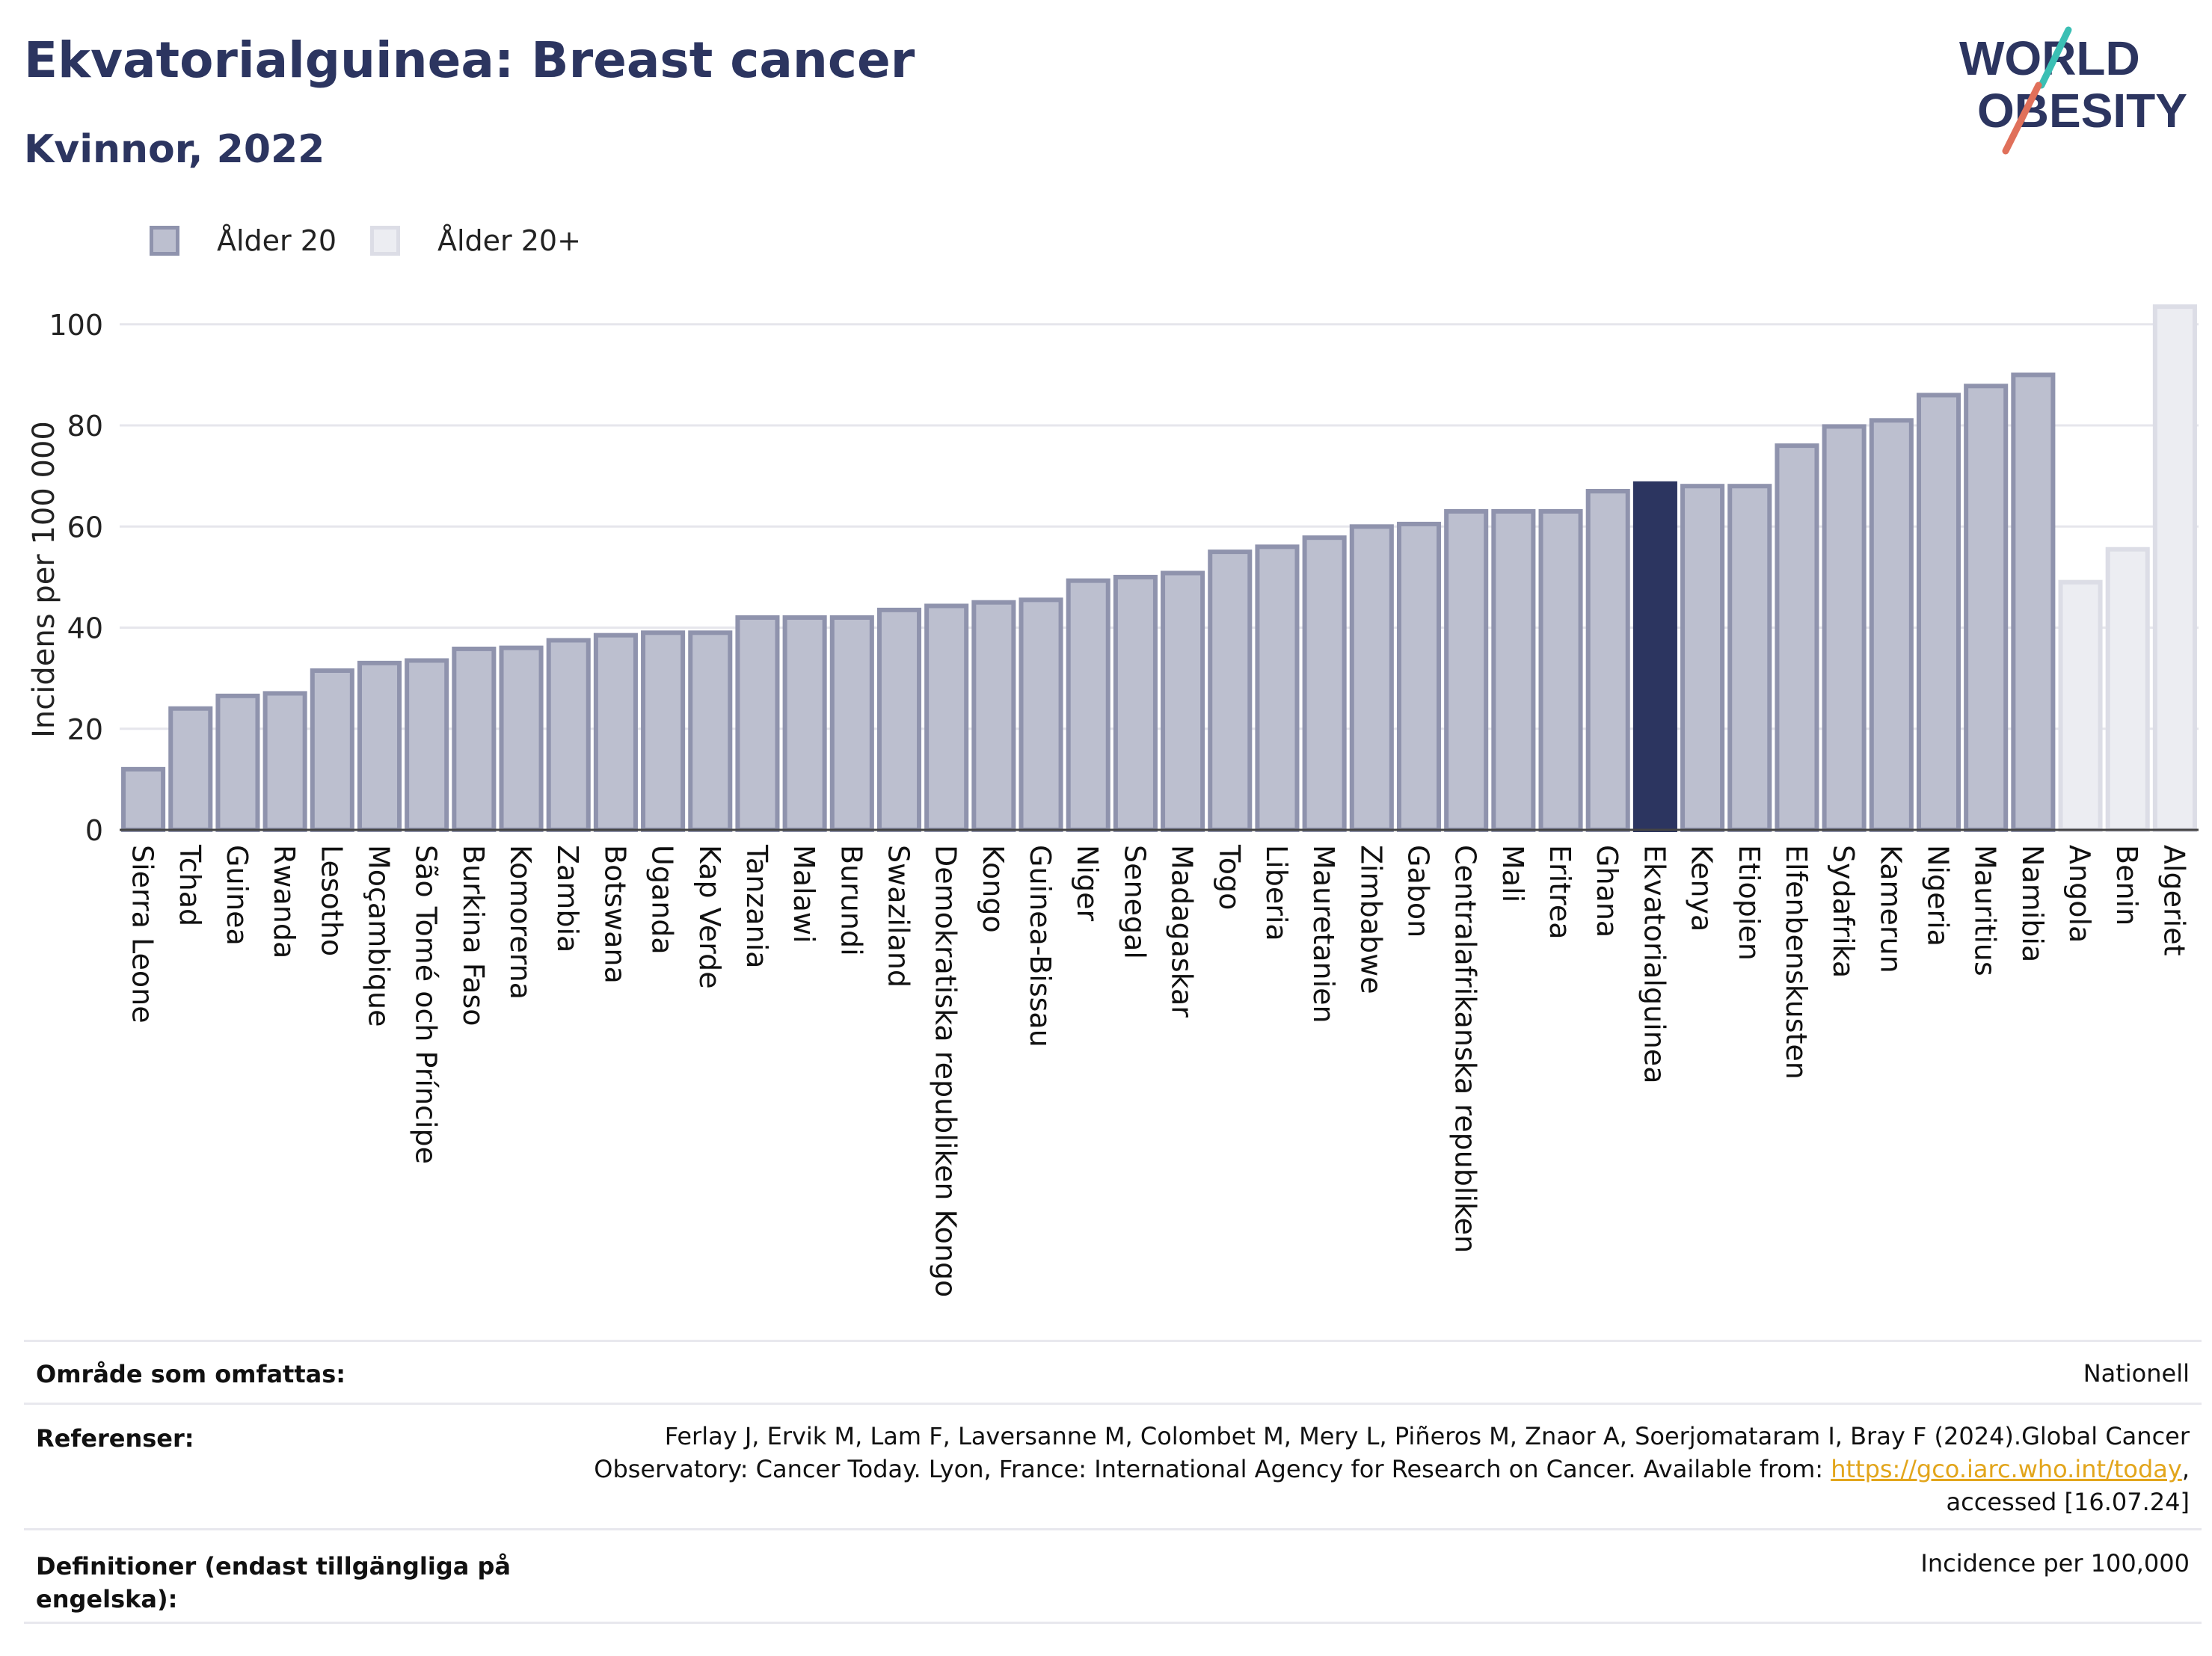  What do you see at coordinates (1418, 891) in the screenshot?
I see `x-tick-label: Gabon` at bounding box center [1418, 891].